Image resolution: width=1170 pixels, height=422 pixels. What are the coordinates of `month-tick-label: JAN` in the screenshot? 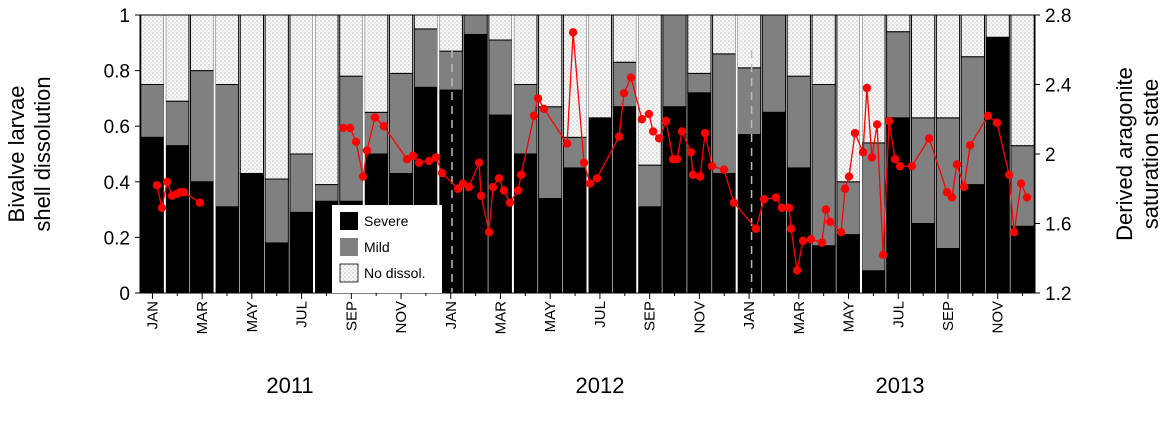 It's located at (749, 315).